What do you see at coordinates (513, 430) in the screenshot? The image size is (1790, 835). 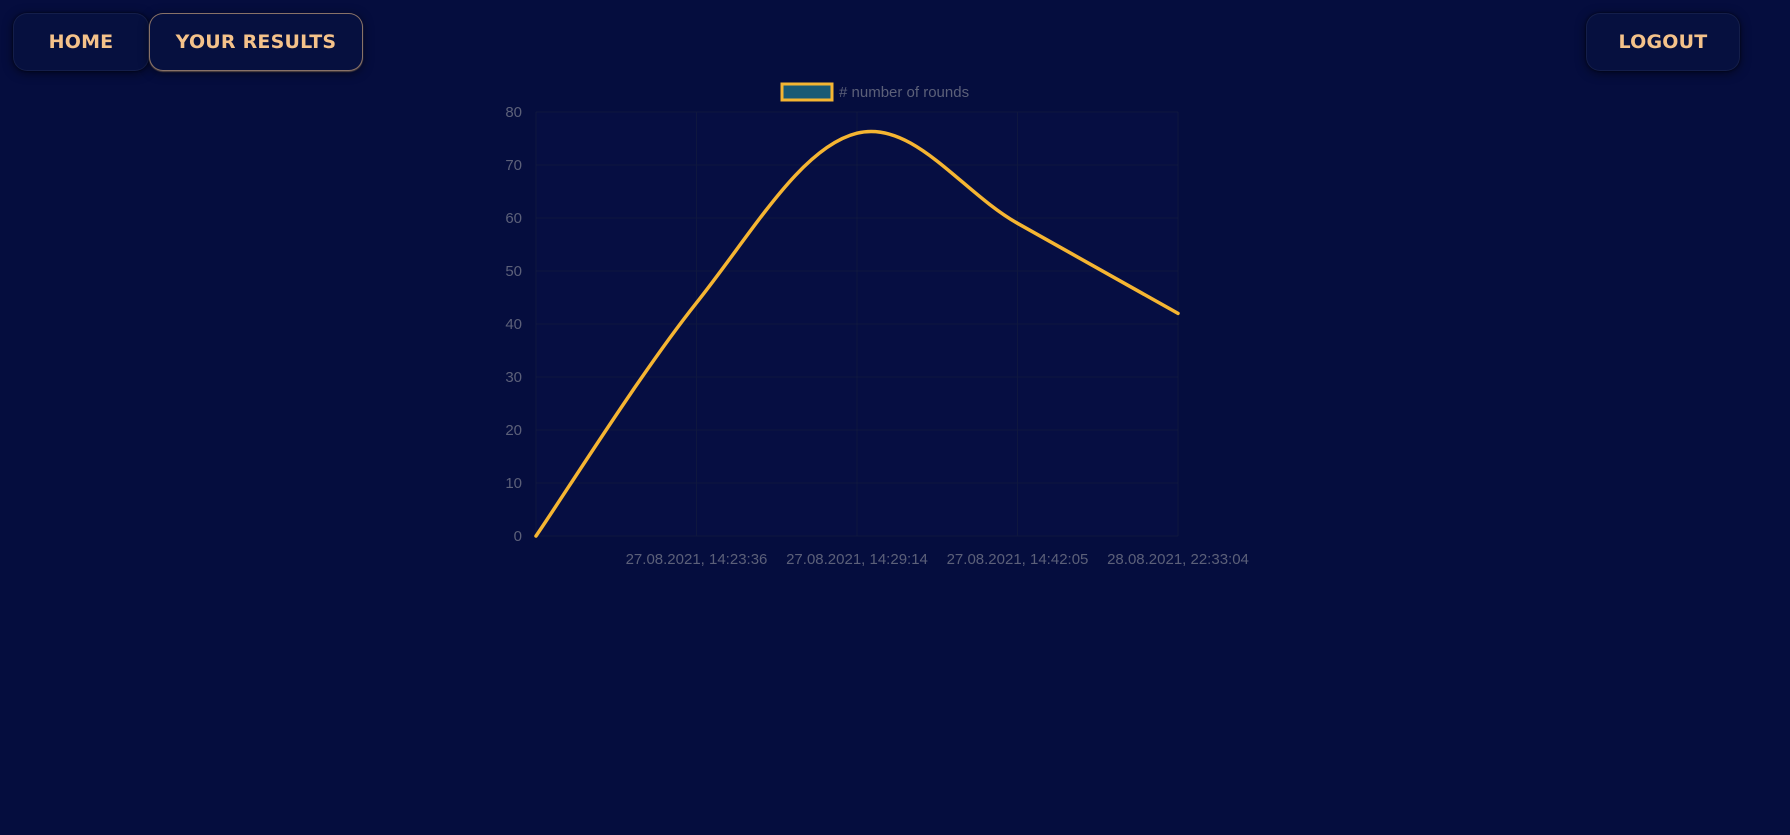 I see `y-tick-label: 20` at bounding box center [513, 430].